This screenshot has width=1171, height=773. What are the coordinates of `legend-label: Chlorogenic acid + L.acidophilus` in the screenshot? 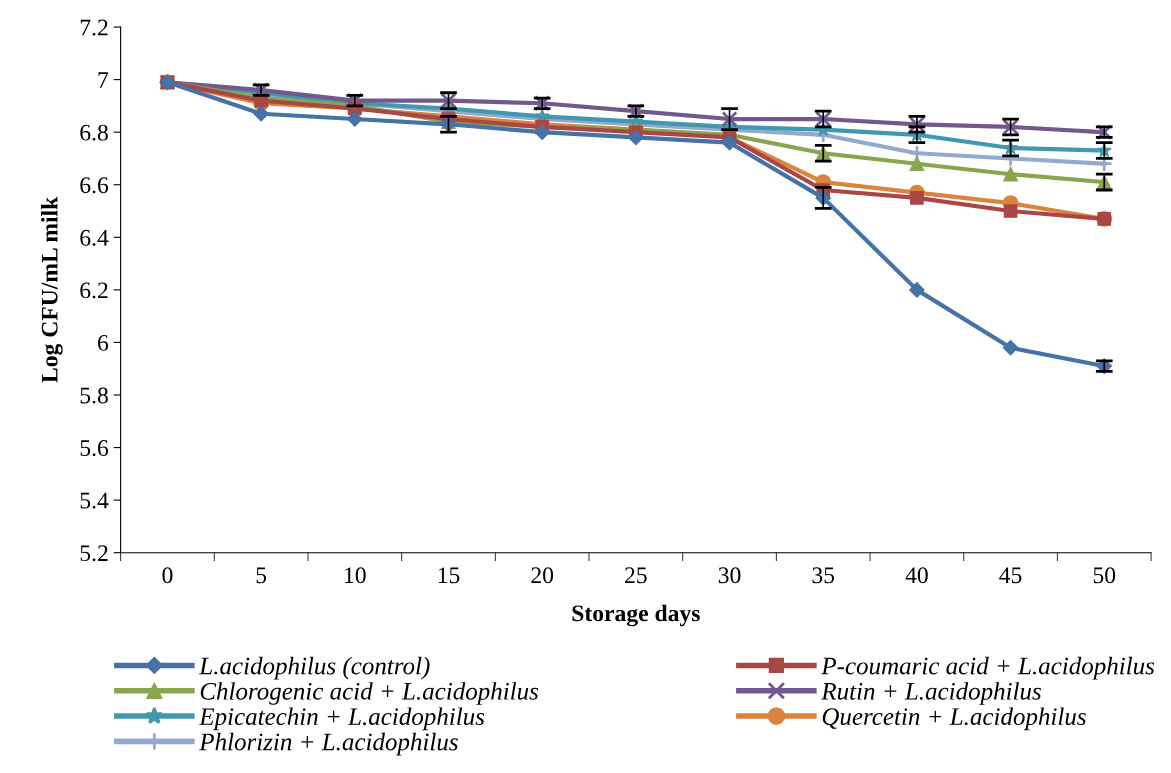 It's located at (369, 693).